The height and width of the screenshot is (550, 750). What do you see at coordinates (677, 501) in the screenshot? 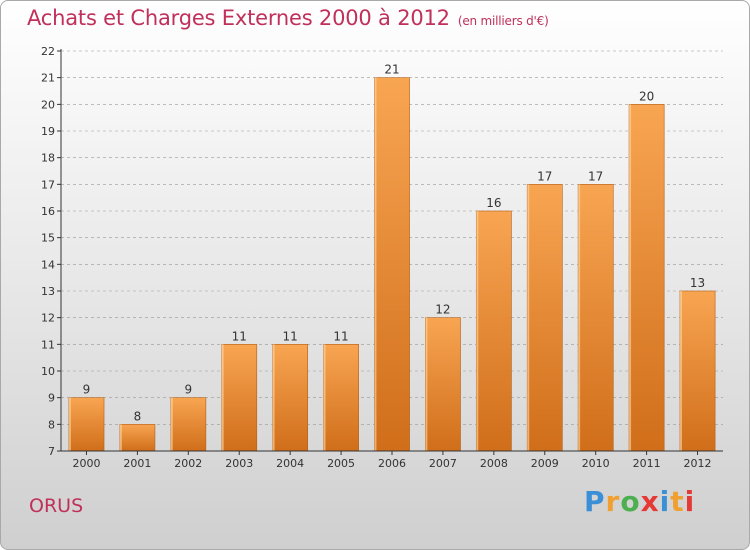
I see `logo-letter: t` at bounding box center [677, 501].